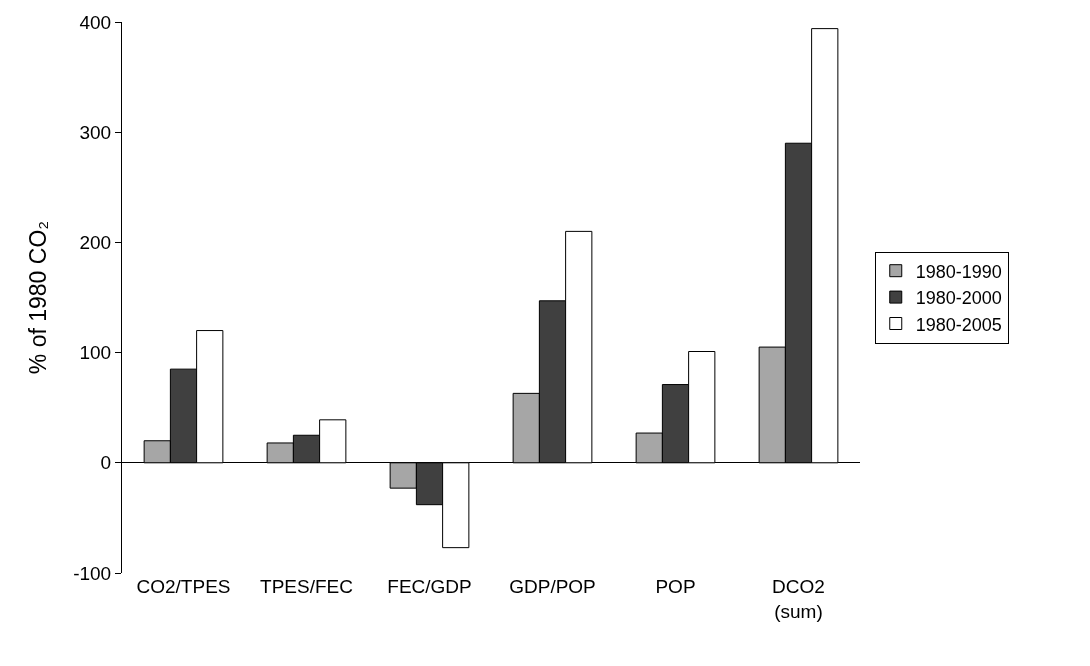 The width and height of the screenshot is (1090, 666). What do you see at coordinates (95, 132) in the screenshot?
I see `y-tick-label: 300` at bounding box center [95, 132].